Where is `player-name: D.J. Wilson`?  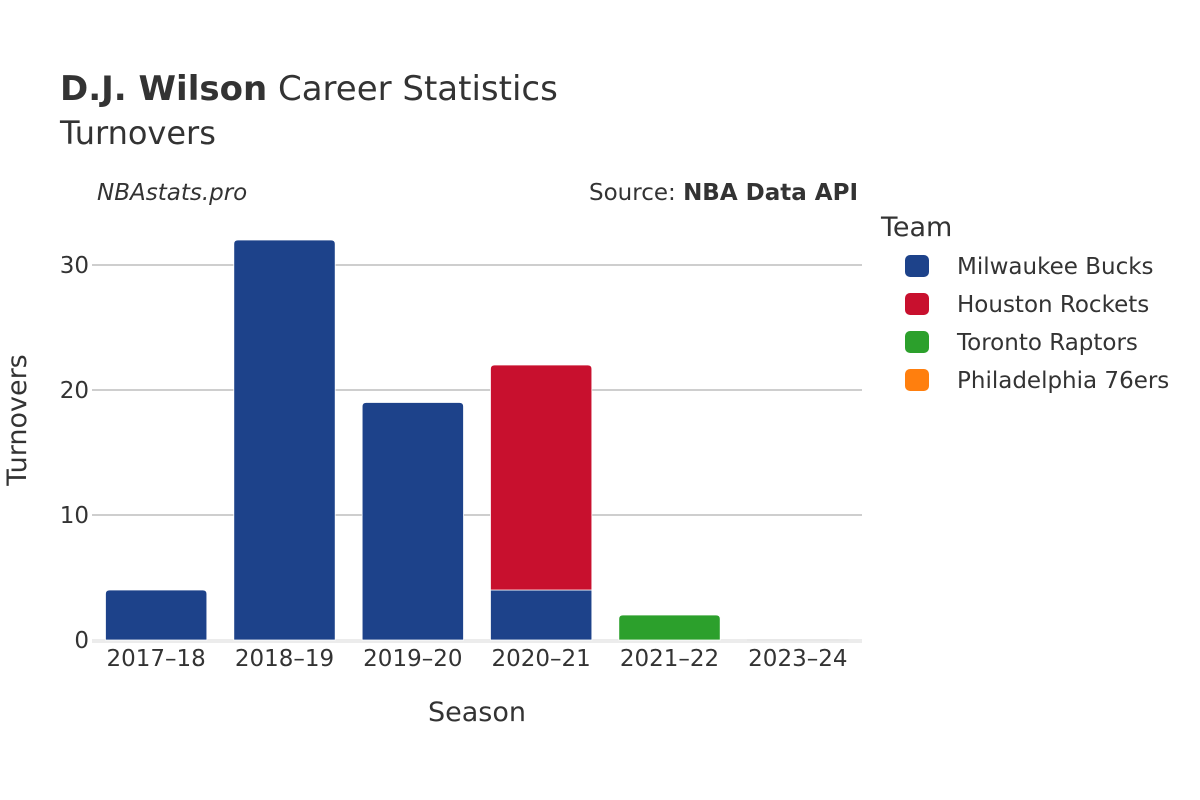
player-name: D.J. Wilson is located at coordinates (163, 89).